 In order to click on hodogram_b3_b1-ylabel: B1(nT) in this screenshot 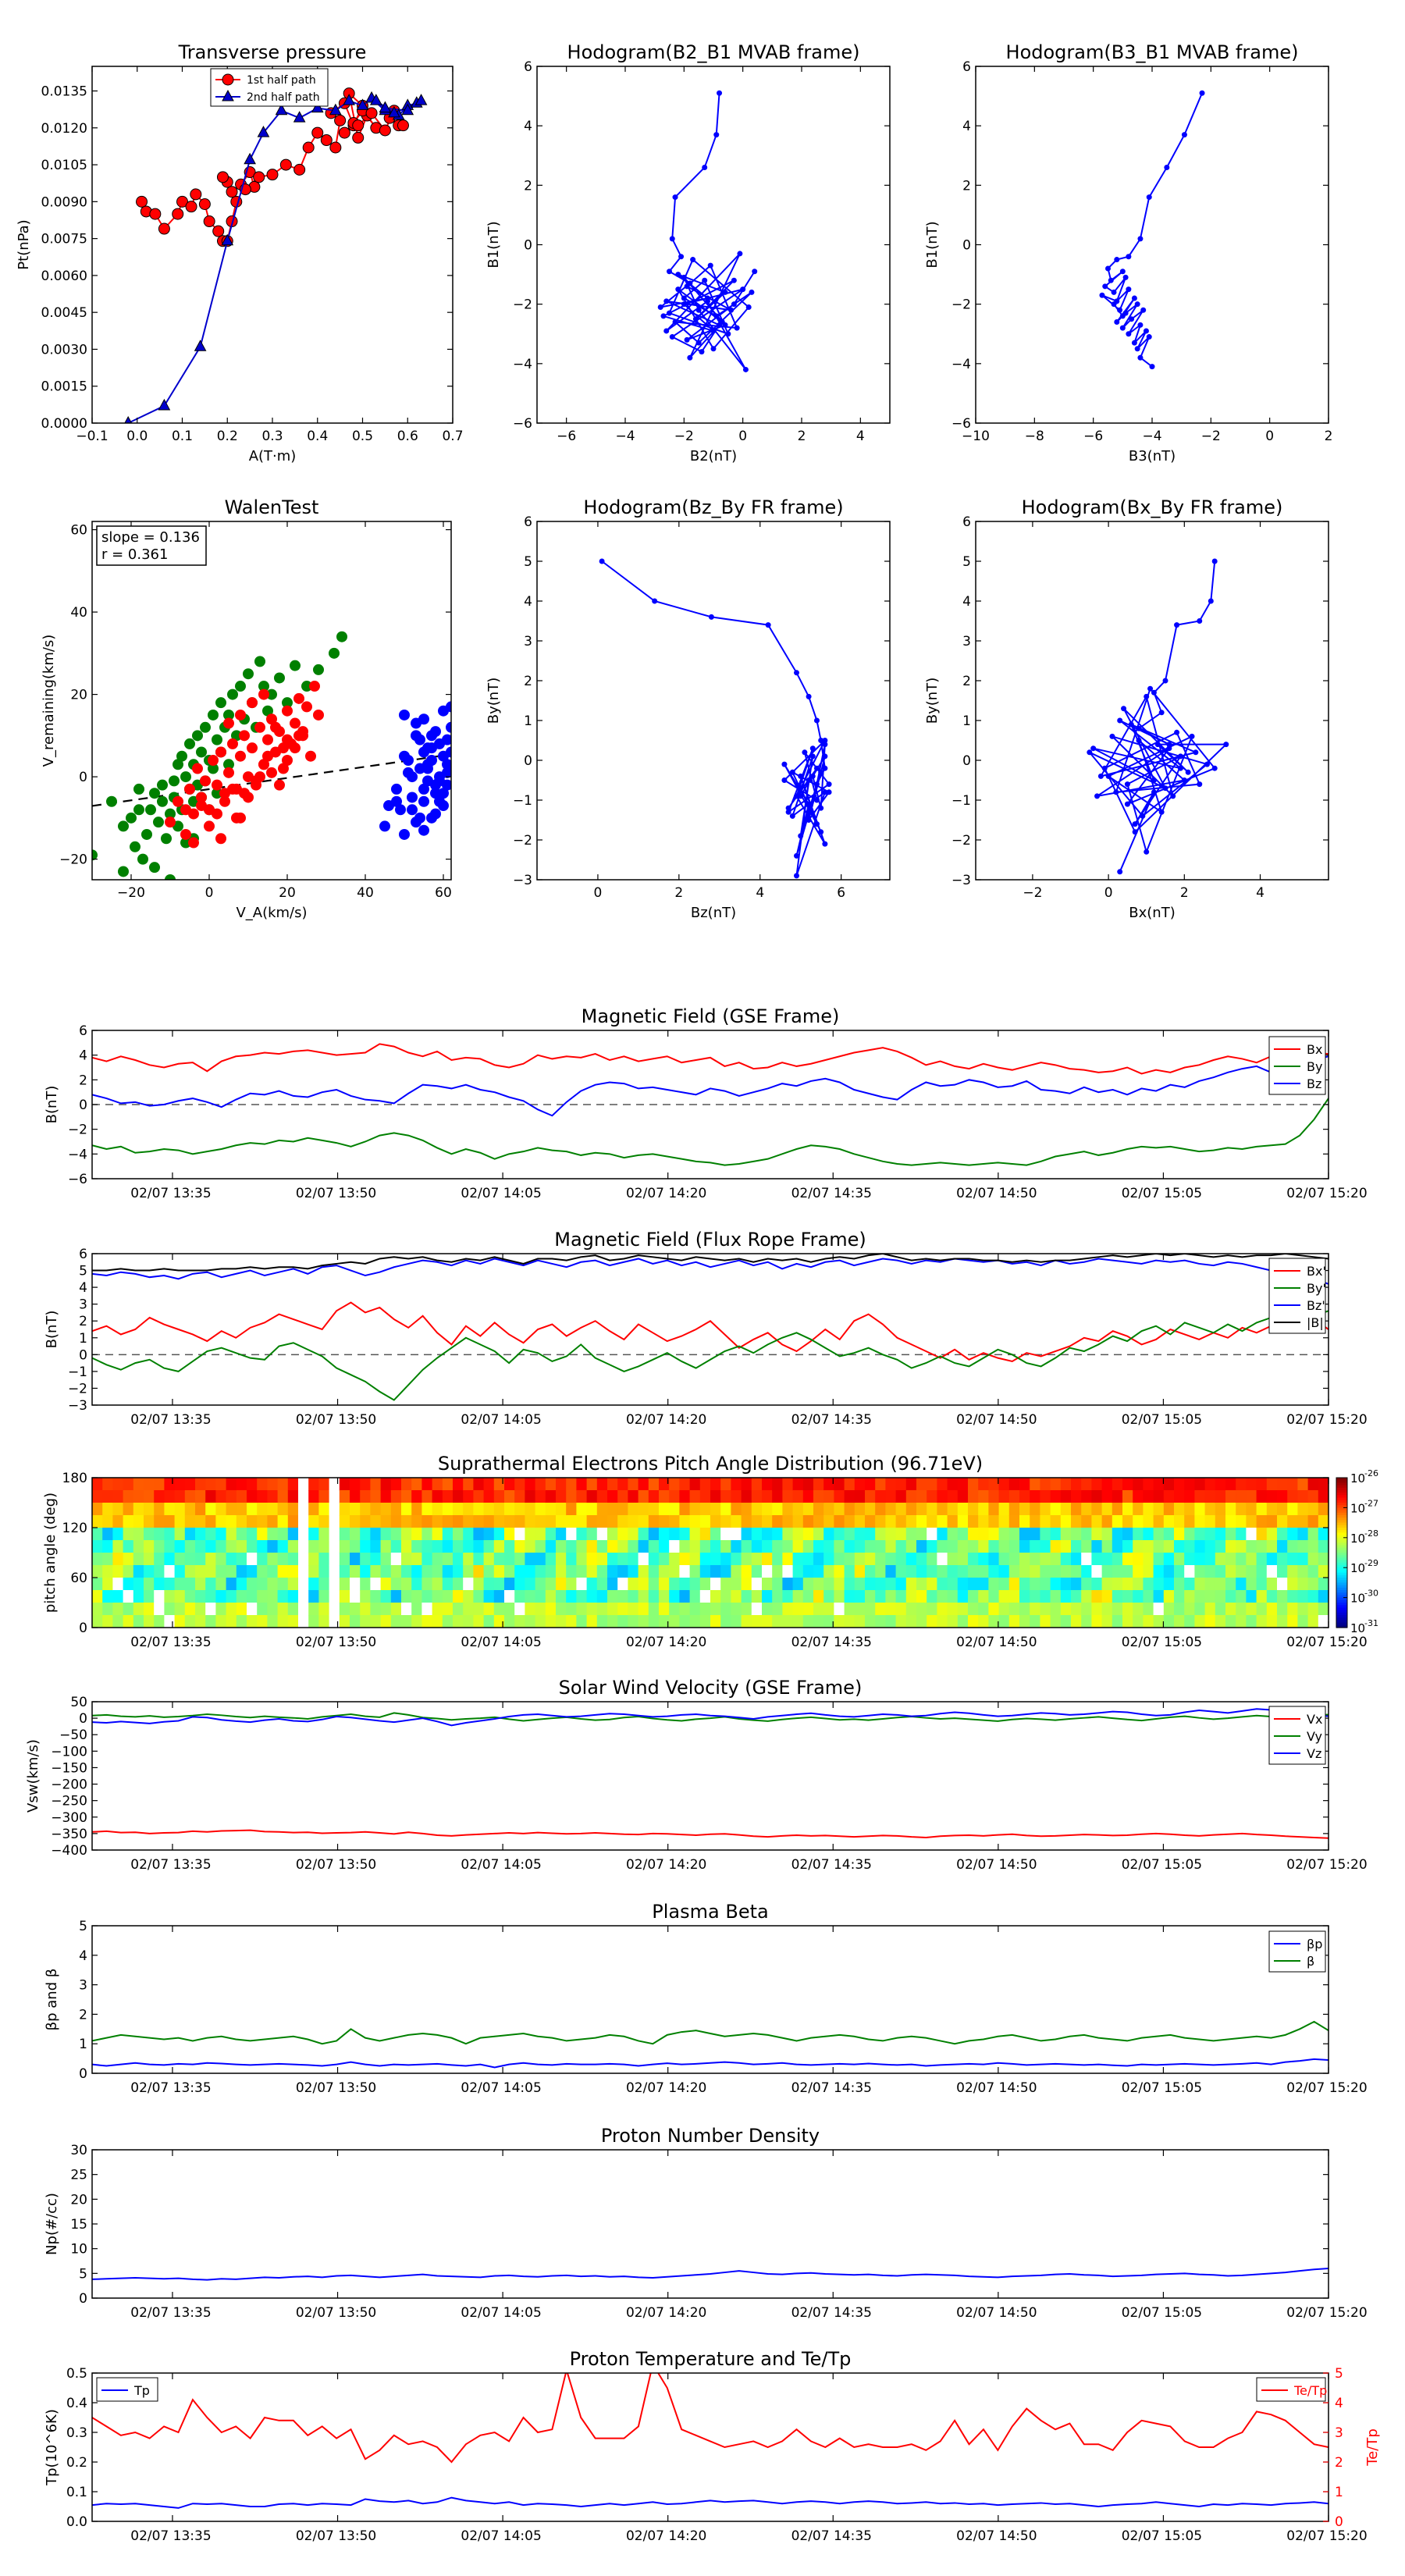, I will do `click(933, 245)`.